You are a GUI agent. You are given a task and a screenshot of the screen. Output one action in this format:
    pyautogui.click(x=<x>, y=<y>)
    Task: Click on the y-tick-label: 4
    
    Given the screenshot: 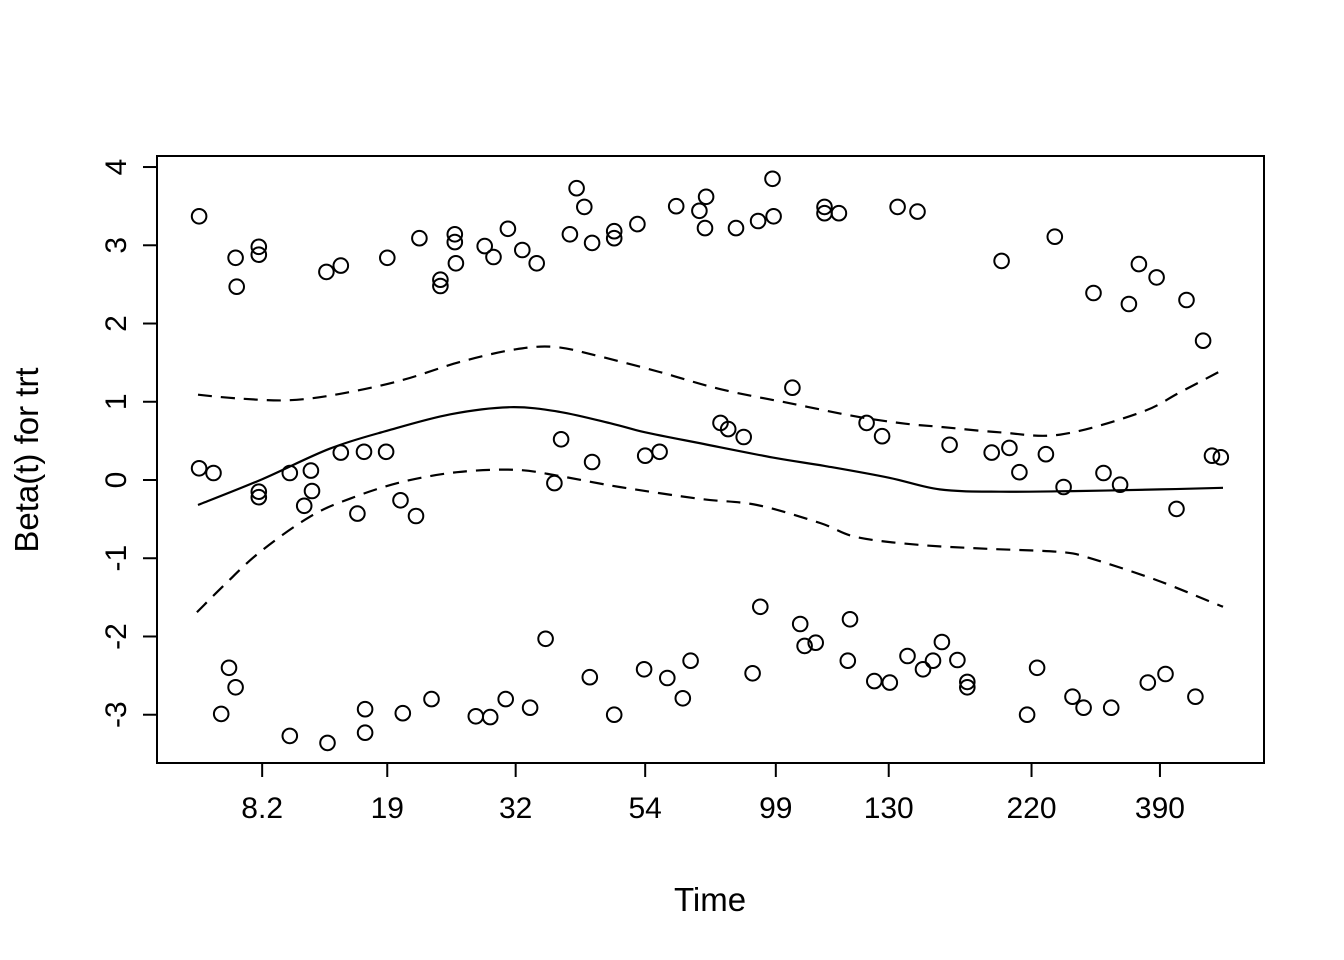 What is the action you would take?
    pyautogui.click(x=116, y=167)
    